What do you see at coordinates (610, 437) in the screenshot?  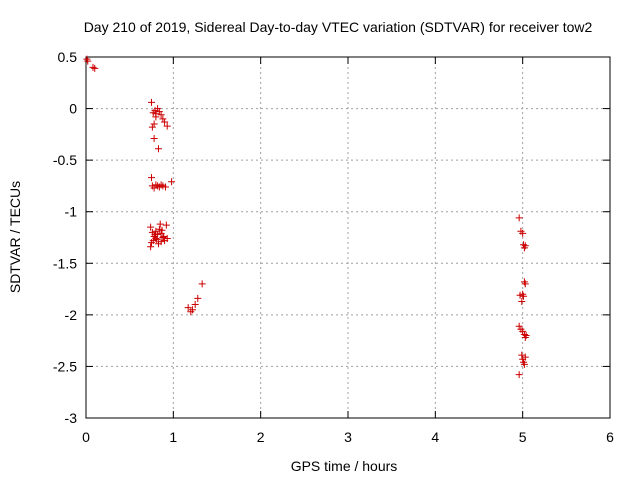 I see `x-tick-label: 6` at bounding box center [610, 437].